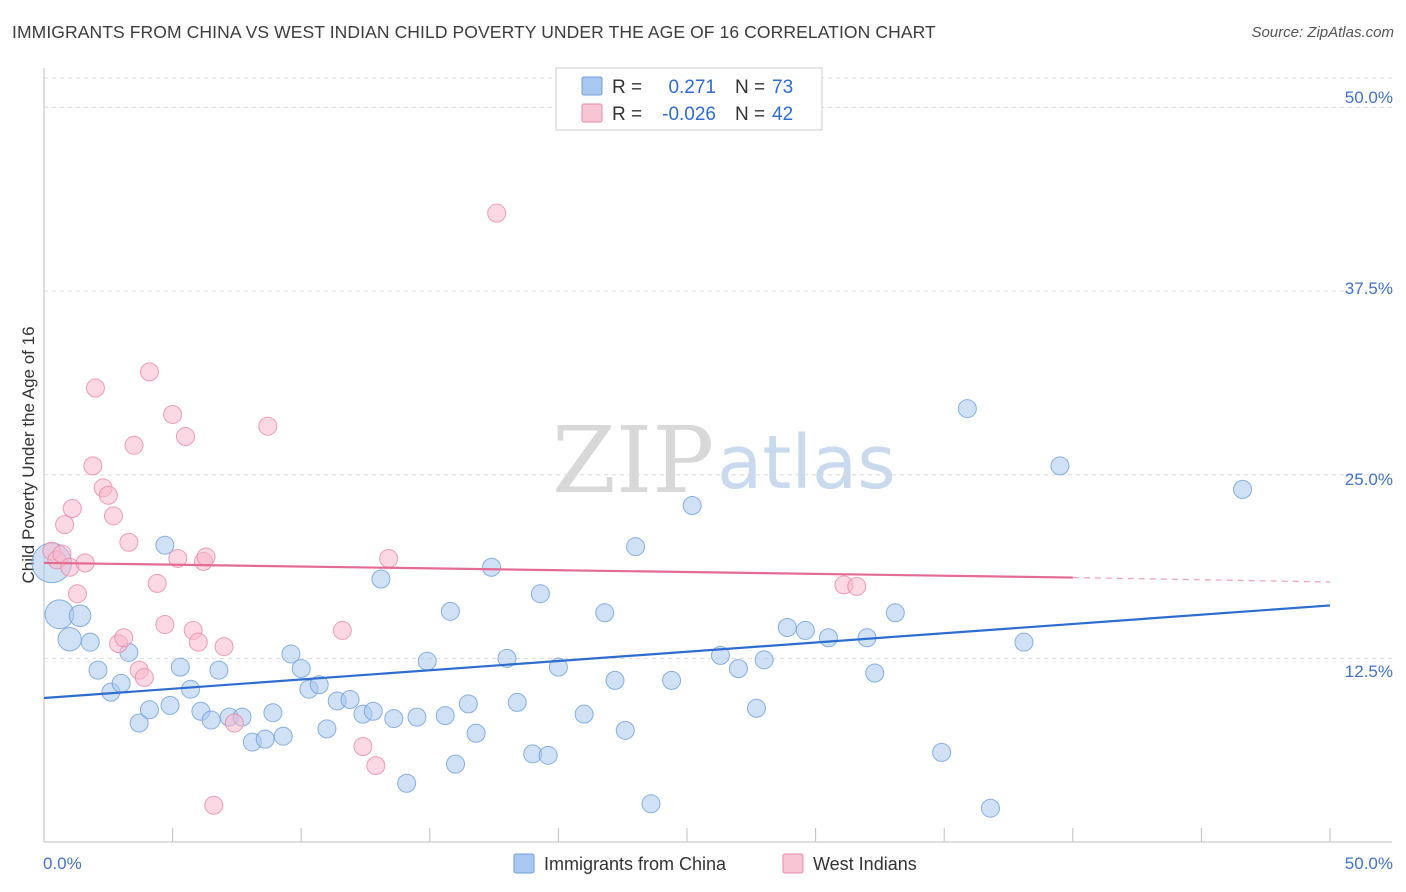  I want to click on y-axis-title: Child Poverty Under the Age of 16, so click(28, 454).